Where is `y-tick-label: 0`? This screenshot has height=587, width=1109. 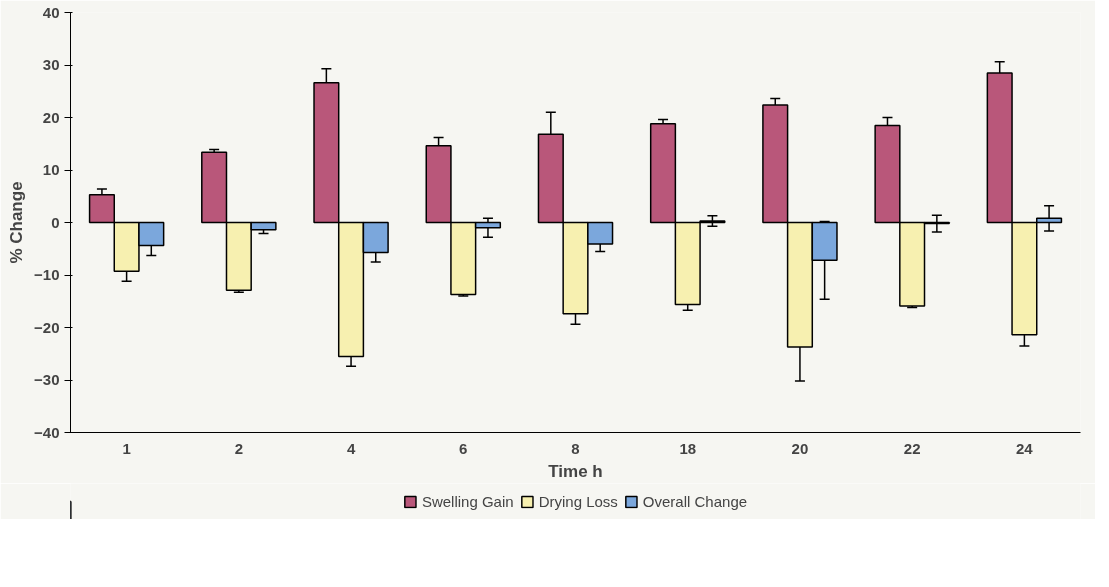 y-tick-label: 0 is located at coordinates (55, 222).